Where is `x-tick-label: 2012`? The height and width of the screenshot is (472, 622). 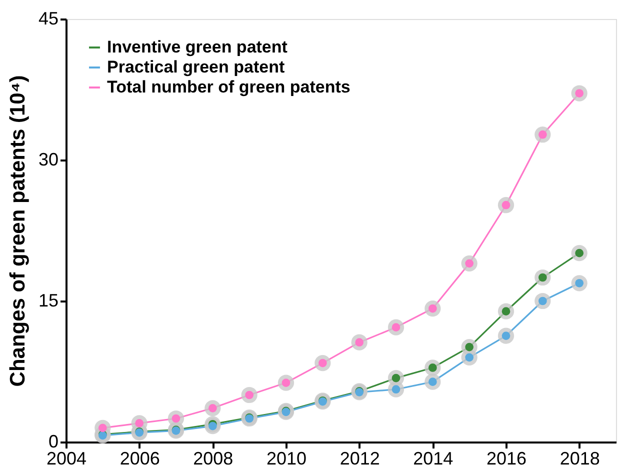
x-tick-label: 2012 is located at coordinates (360, 458).